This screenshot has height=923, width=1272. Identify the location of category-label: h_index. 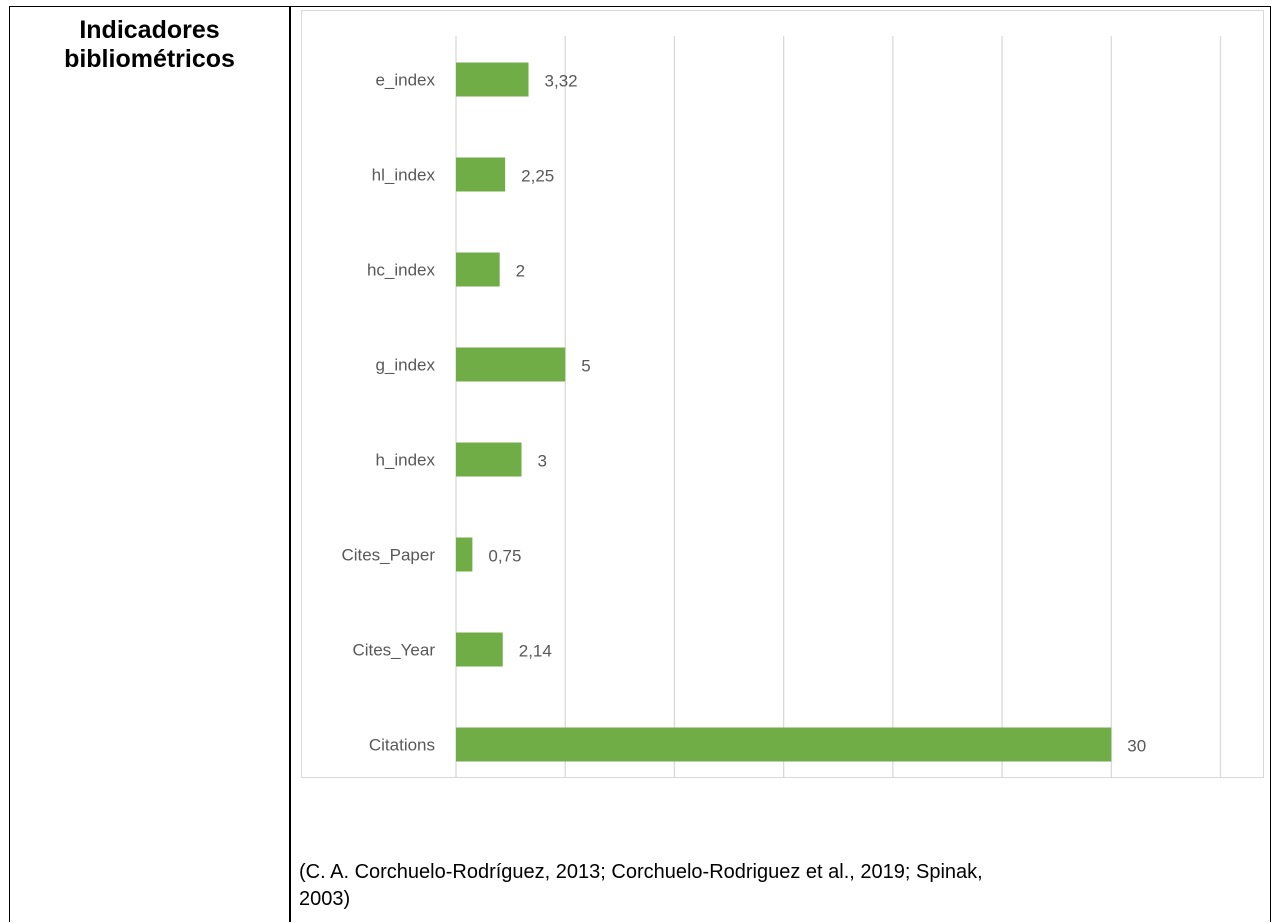
(405, 460).